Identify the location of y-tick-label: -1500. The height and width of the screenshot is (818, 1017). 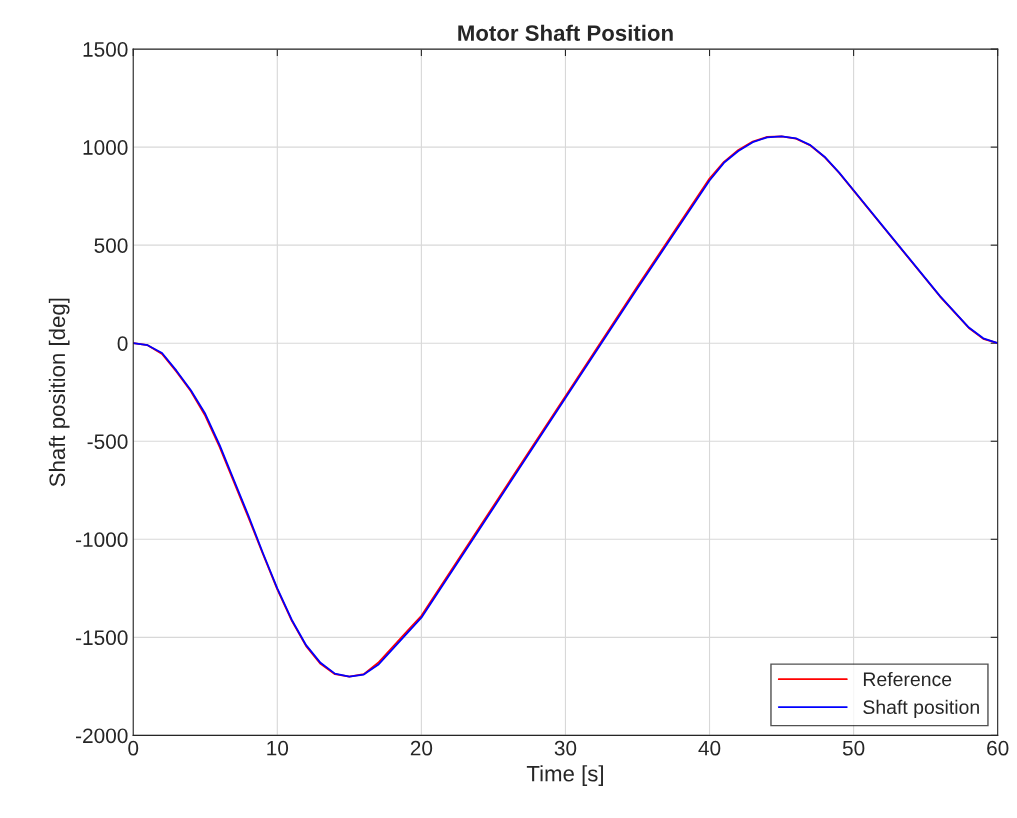
(102, 638).